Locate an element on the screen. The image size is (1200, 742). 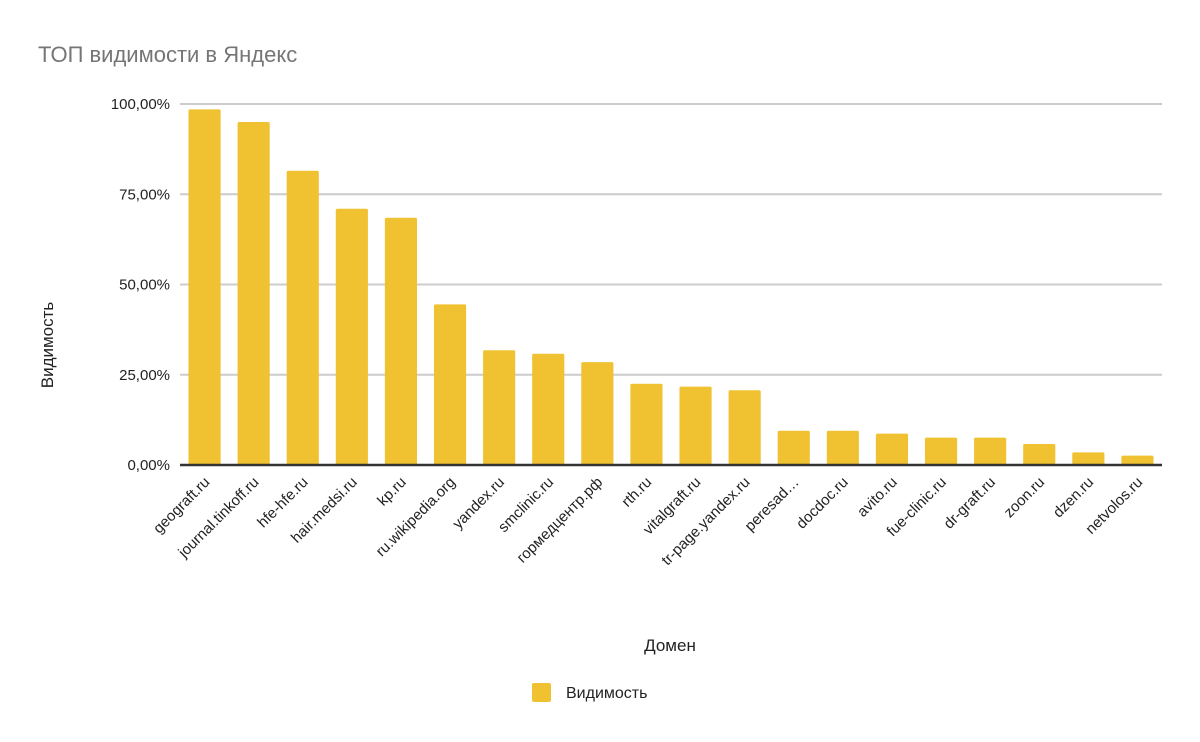
x-tick-label: dzen.ru is located at coordinates (1073, 497).